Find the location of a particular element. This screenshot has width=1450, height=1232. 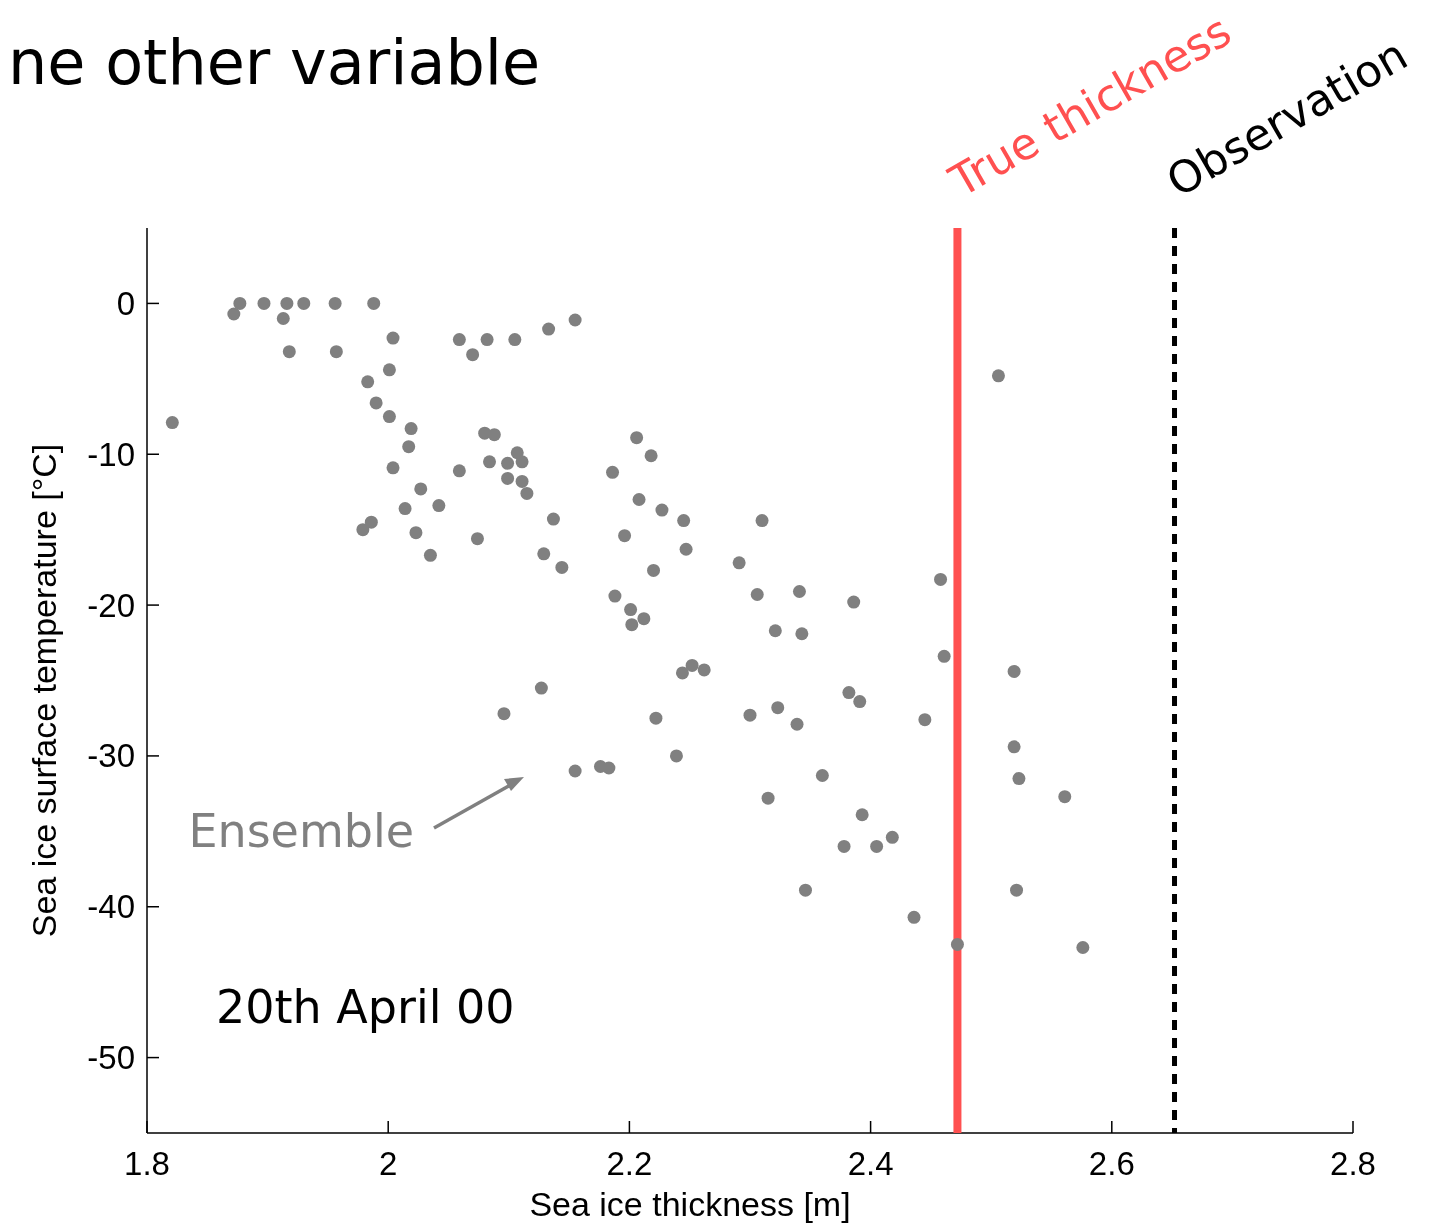

annotation: 20th April 00 is located at coordinates (365, 1007).